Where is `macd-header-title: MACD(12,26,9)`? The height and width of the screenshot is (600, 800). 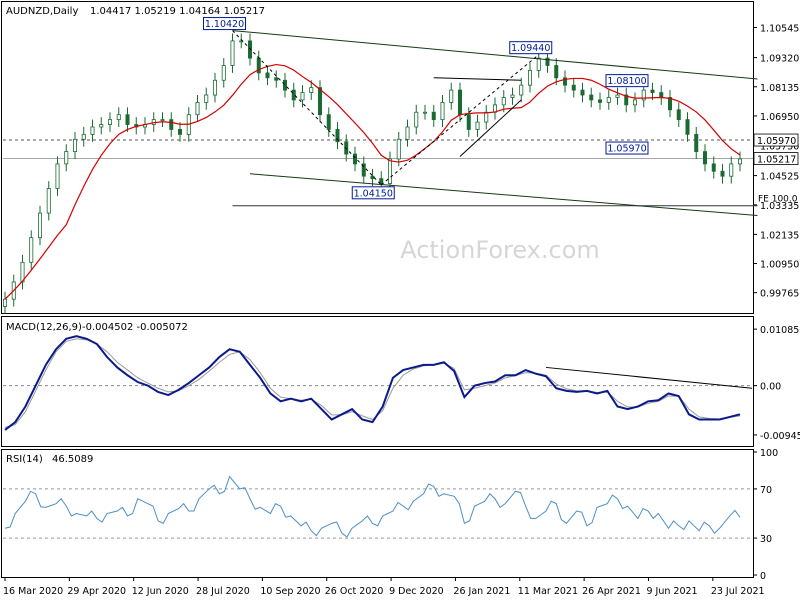 macd-header-title: MACD(12,26,9) is located at coordinates (44, 327).